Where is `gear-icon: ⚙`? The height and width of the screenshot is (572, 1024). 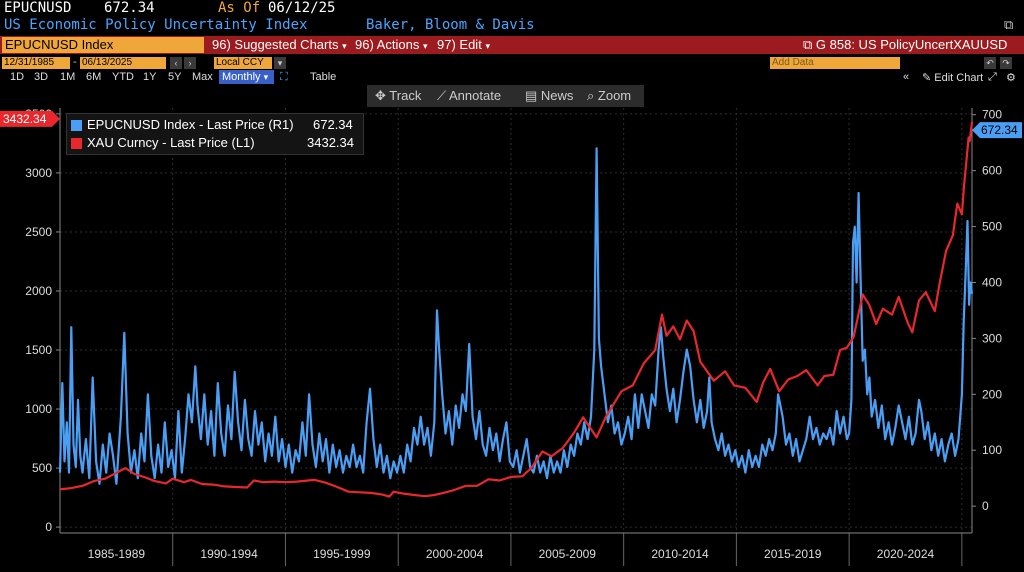 gear-icon: ⚙ is located at coordinates (1011, 78).